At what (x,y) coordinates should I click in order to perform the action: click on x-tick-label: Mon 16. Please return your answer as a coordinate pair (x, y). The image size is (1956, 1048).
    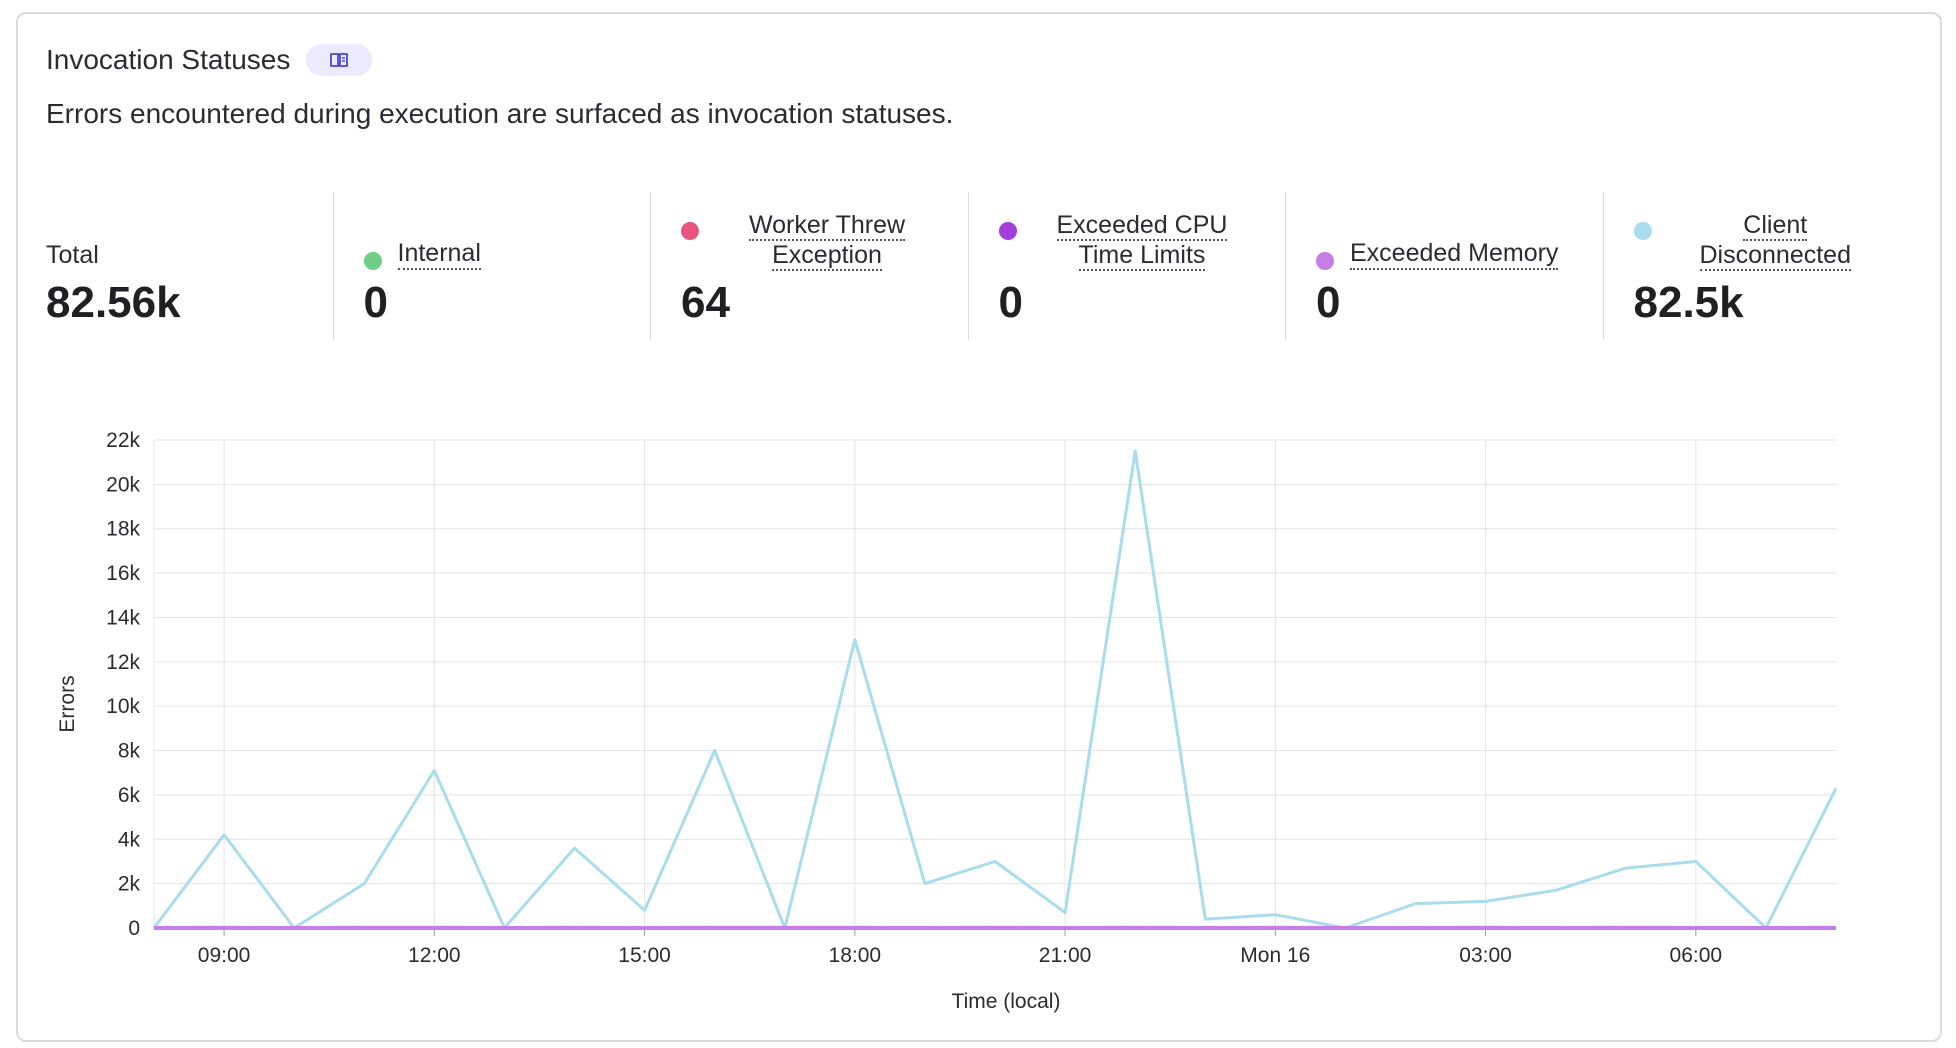
    Looking at the image, I should click on (1275, 955).